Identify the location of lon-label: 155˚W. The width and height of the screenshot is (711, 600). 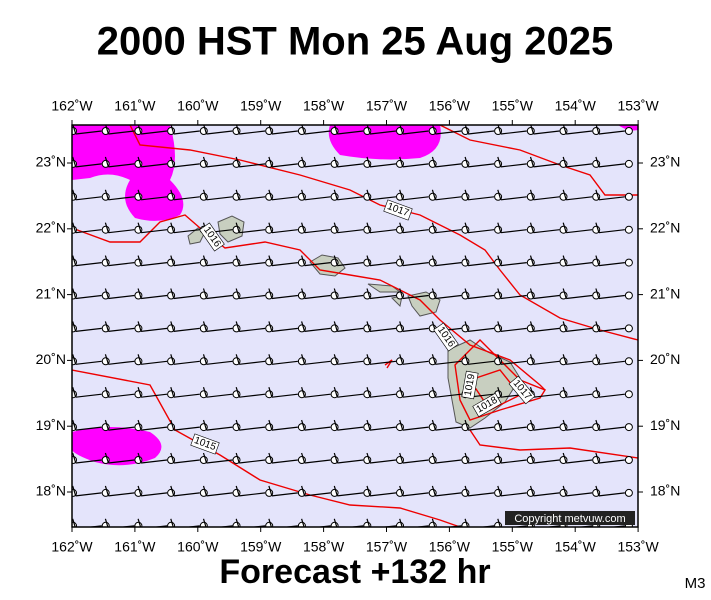
(513, 106).